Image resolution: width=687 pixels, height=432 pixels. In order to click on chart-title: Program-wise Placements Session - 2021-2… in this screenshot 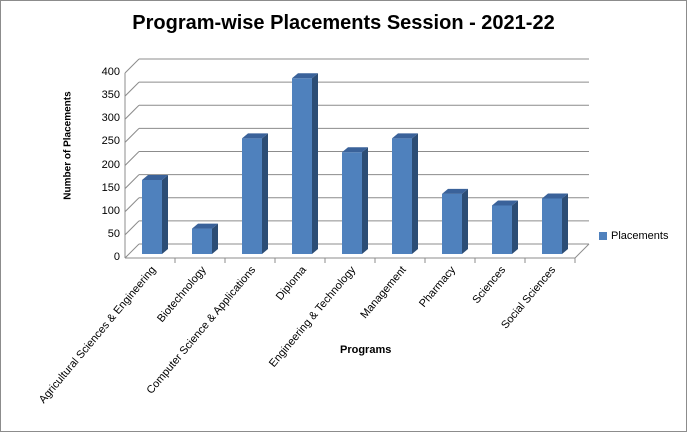, I will do `click(343, 23)`.